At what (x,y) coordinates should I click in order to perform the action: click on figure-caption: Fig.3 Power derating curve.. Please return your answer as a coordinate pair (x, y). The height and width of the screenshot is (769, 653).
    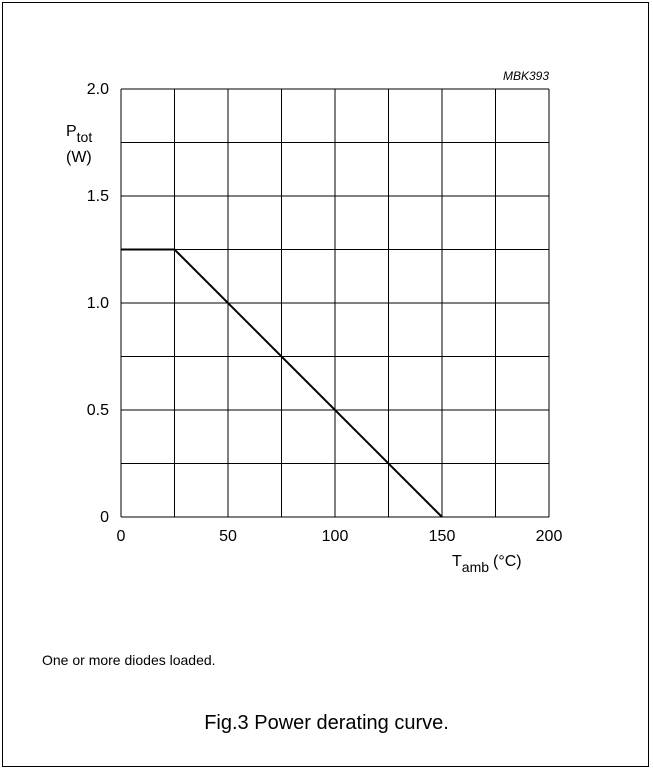
    Looking at the image, I should click on (326, 723).